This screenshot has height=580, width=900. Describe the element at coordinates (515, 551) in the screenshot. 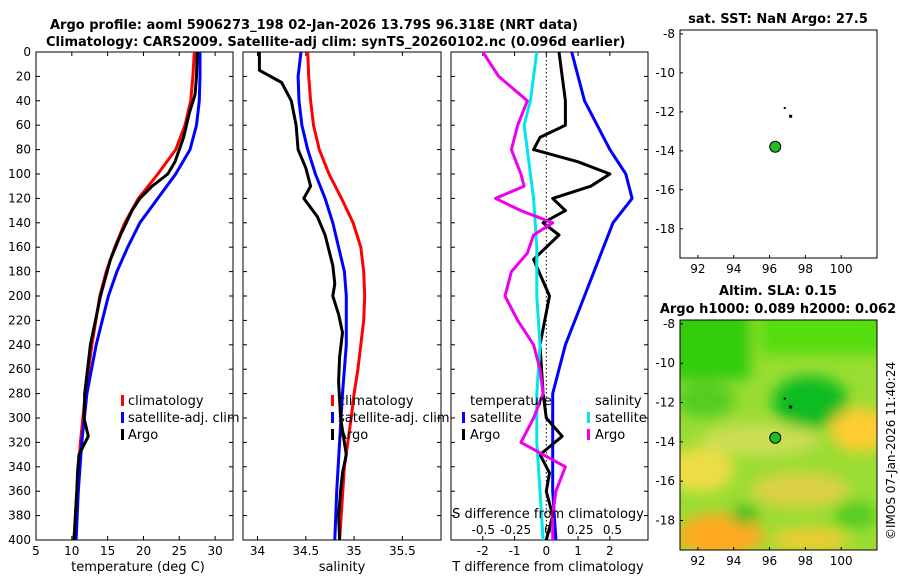

I see `x-tick-label: -1` at that location.